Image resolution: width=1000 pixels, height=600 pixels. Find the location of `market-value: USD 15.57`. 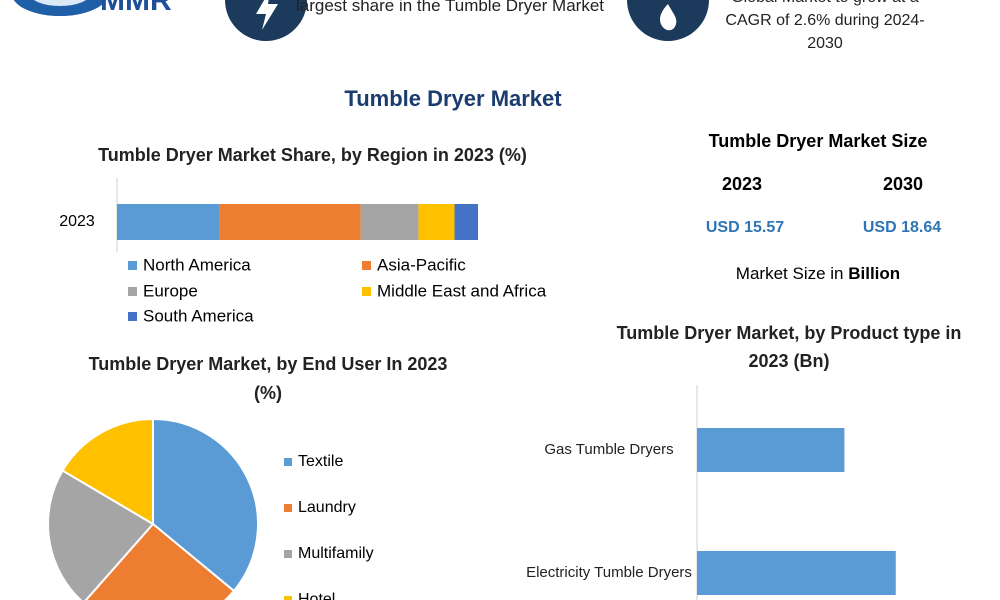

market-value: USD 15.57 is located at coordinates (745, 227).